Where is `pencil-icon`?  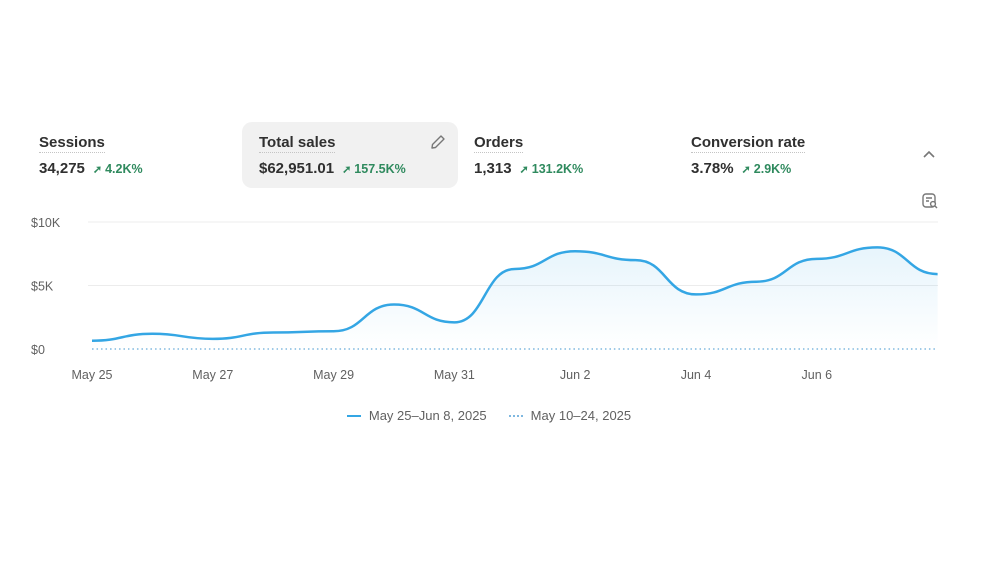
pencil-icon is located at coordinates (438, 142).